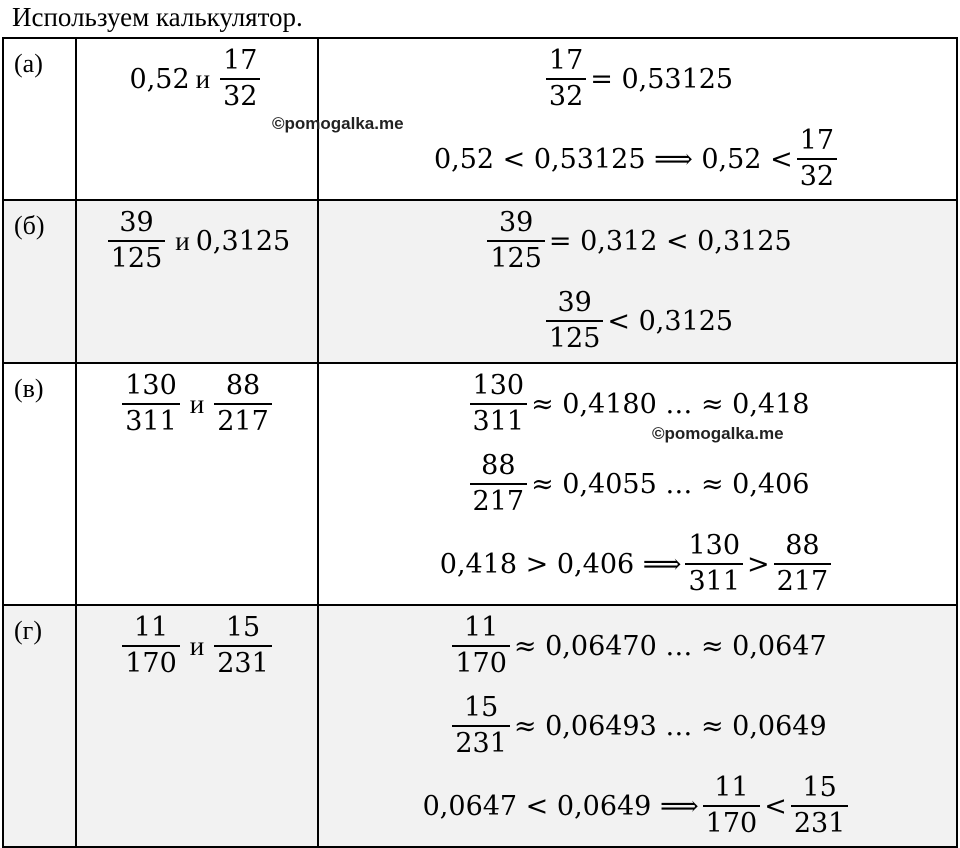 This screenshot has height=848, width=960. I want to click on row-label: (б), so click(29, 225).